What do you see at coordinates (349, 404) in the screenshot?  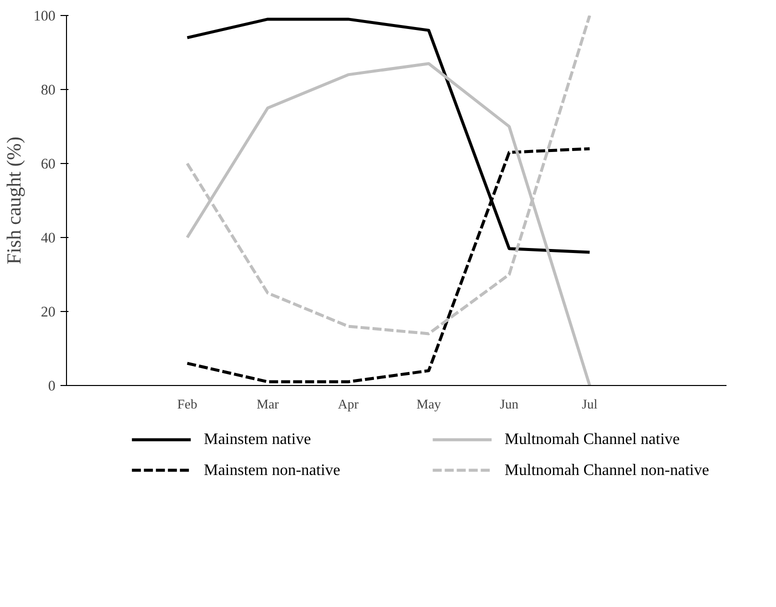 I see `x-tick-label: Apr` at bounding box center [349, 404].